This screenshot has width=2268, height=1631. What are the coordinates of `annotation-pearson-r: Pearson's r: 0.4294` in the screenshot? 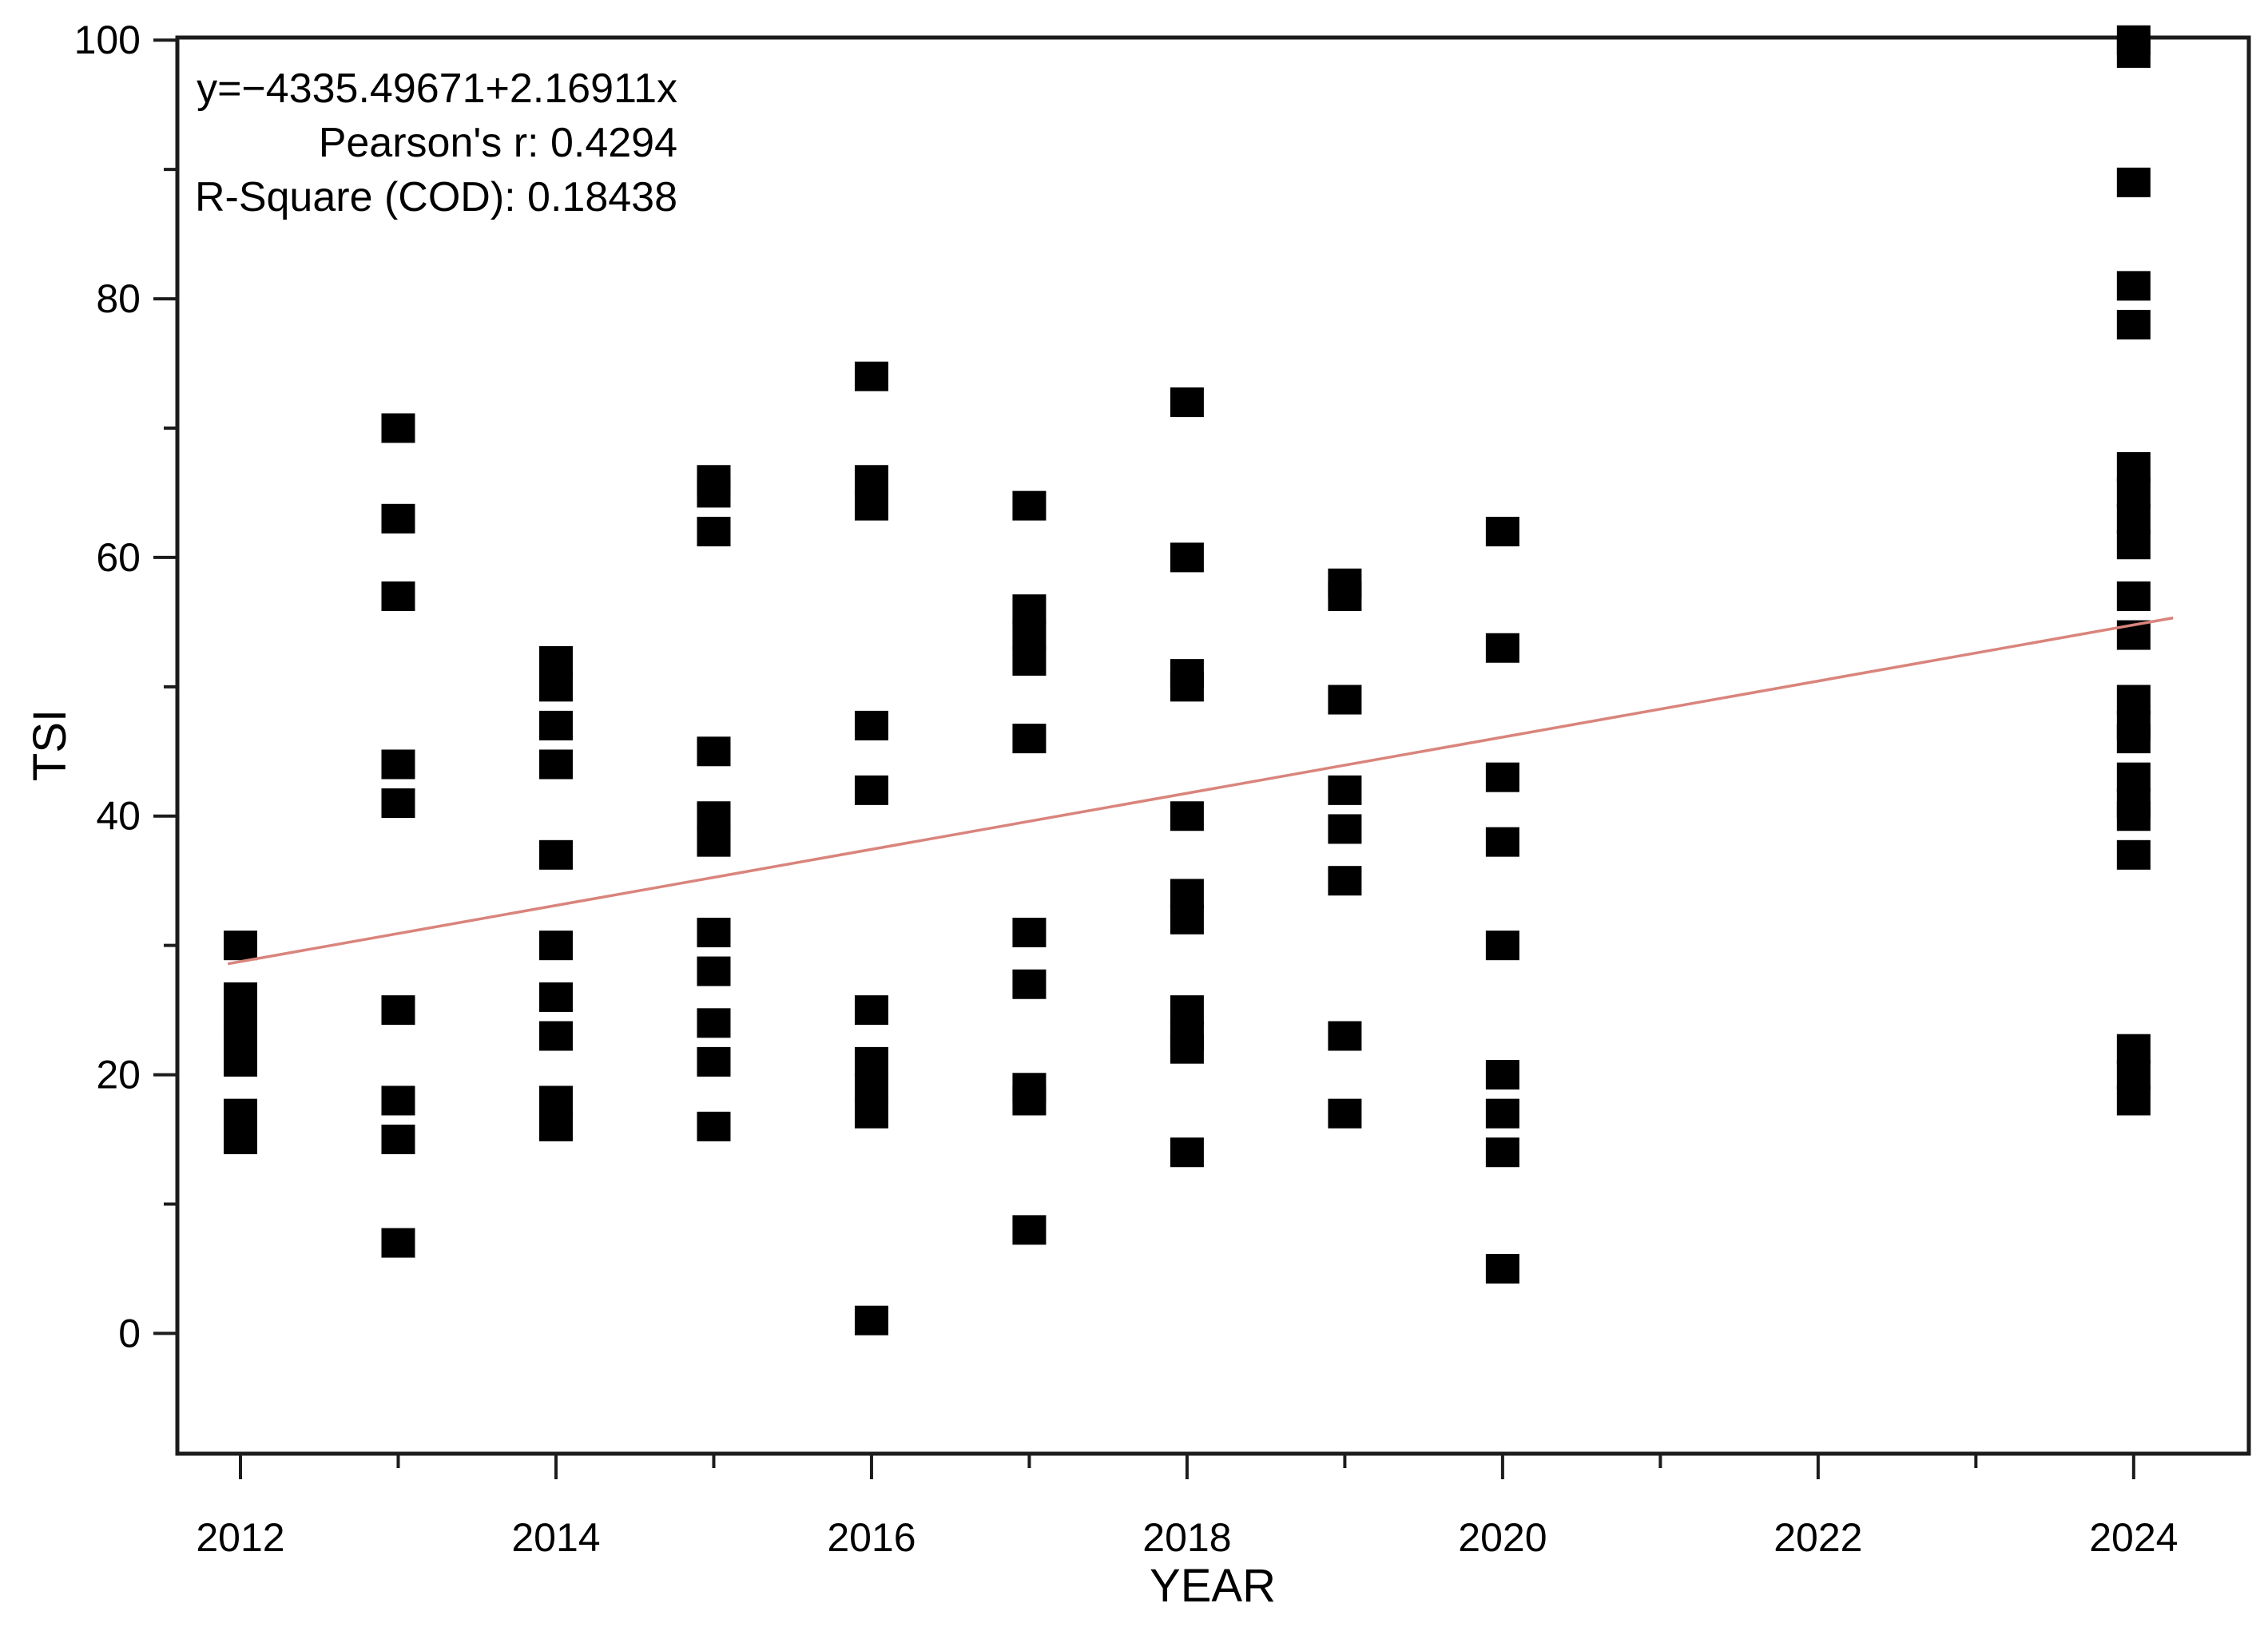 It's located at (498, 143).